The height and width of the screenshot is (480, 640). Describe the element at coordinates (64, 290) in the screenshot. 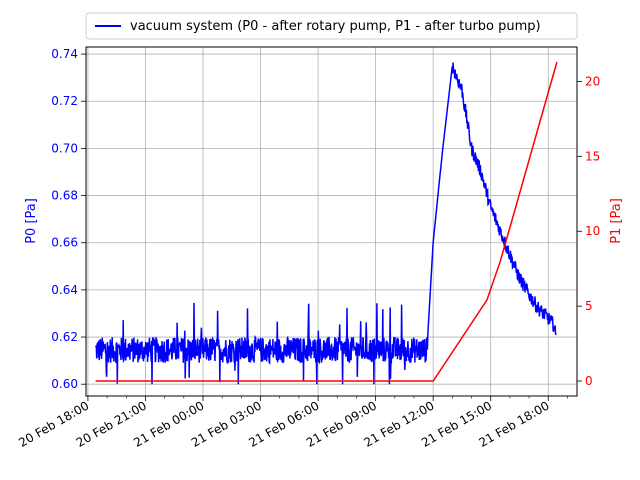

I see `y-left-tick-label: 0.64` at that location.